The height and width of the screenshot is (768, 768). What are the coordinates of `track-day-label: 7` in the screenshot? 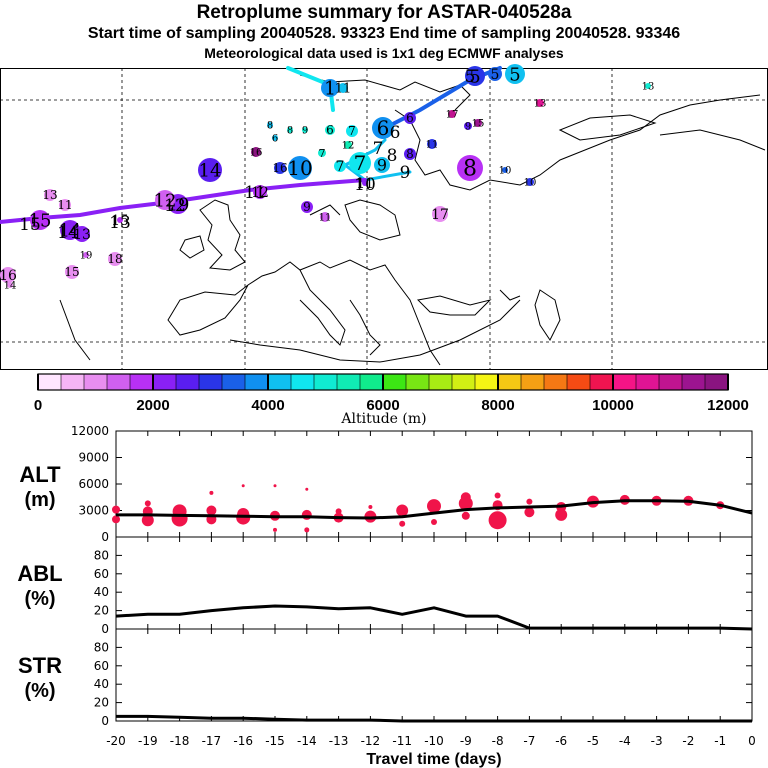 It's located at (378, 149).